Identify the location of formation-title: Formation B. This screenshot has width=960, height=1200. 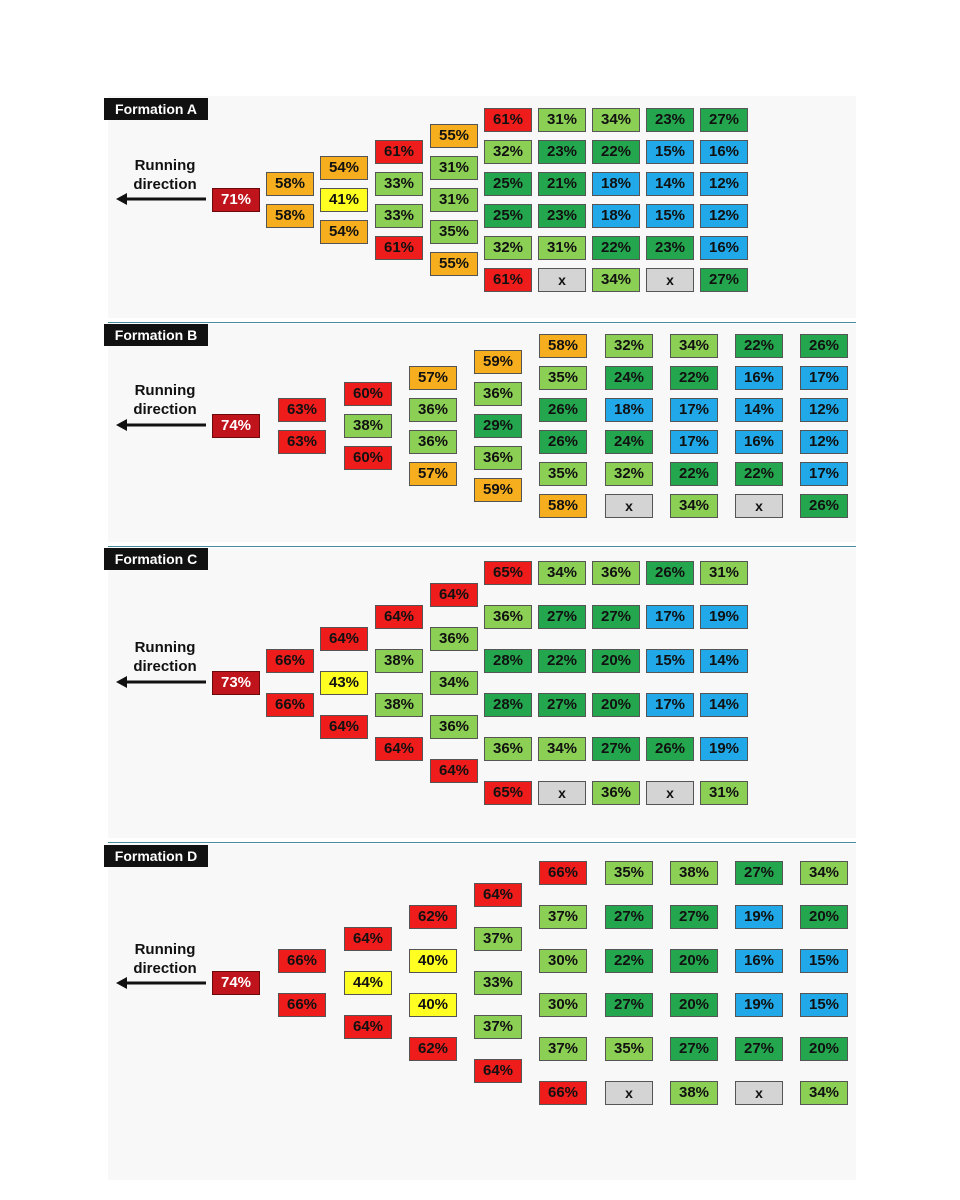
(156, 335).